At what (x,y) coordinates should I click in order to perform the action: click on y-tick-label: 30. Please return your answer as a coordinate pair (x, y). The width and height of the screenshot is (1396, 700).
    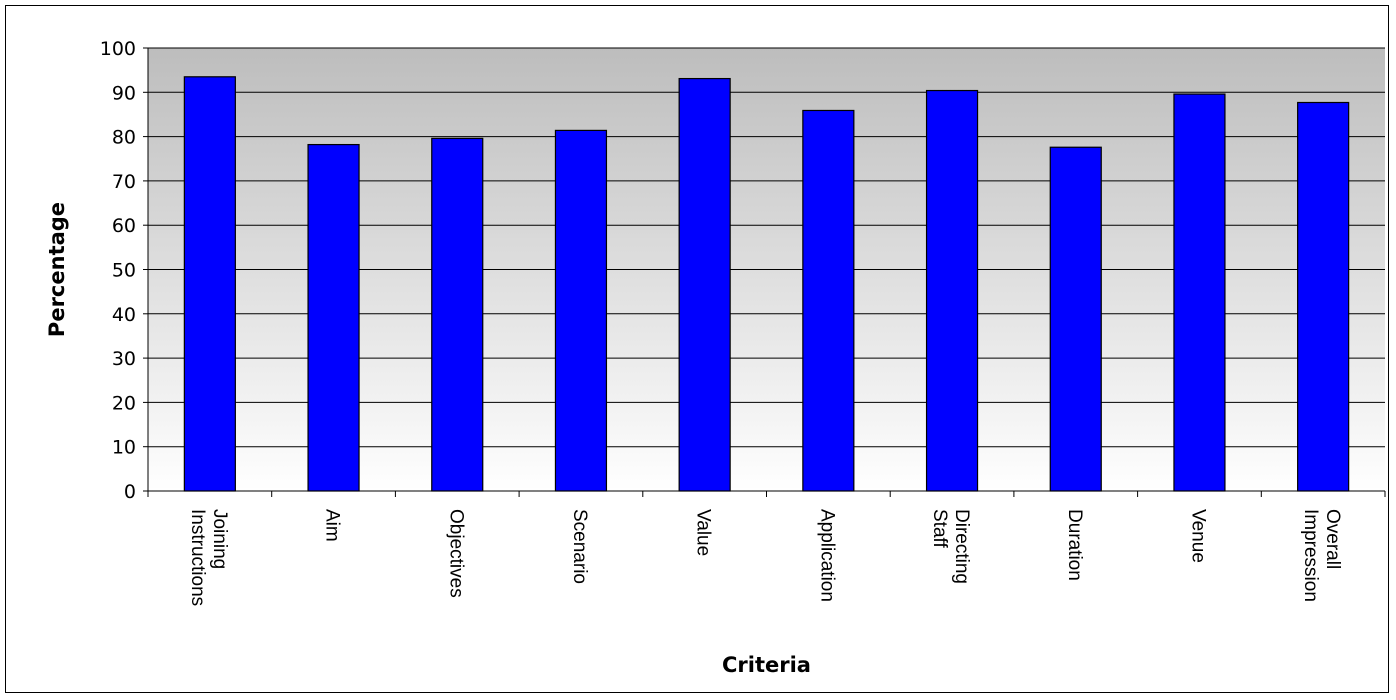
    Looking at the image, I should click on (124, 359).